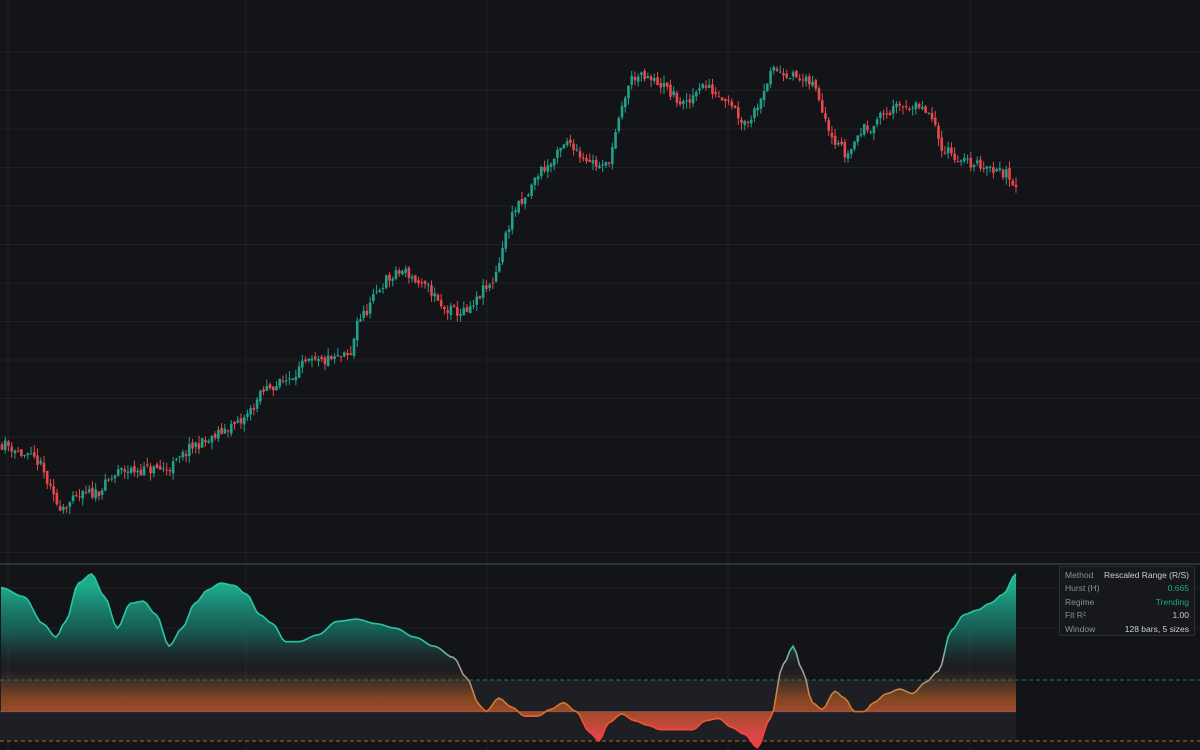 The image size is (1200, 750). Describe the element at coordinates (1180, 615) in the screenshot. I see `fit-value: 1.00` at that location.